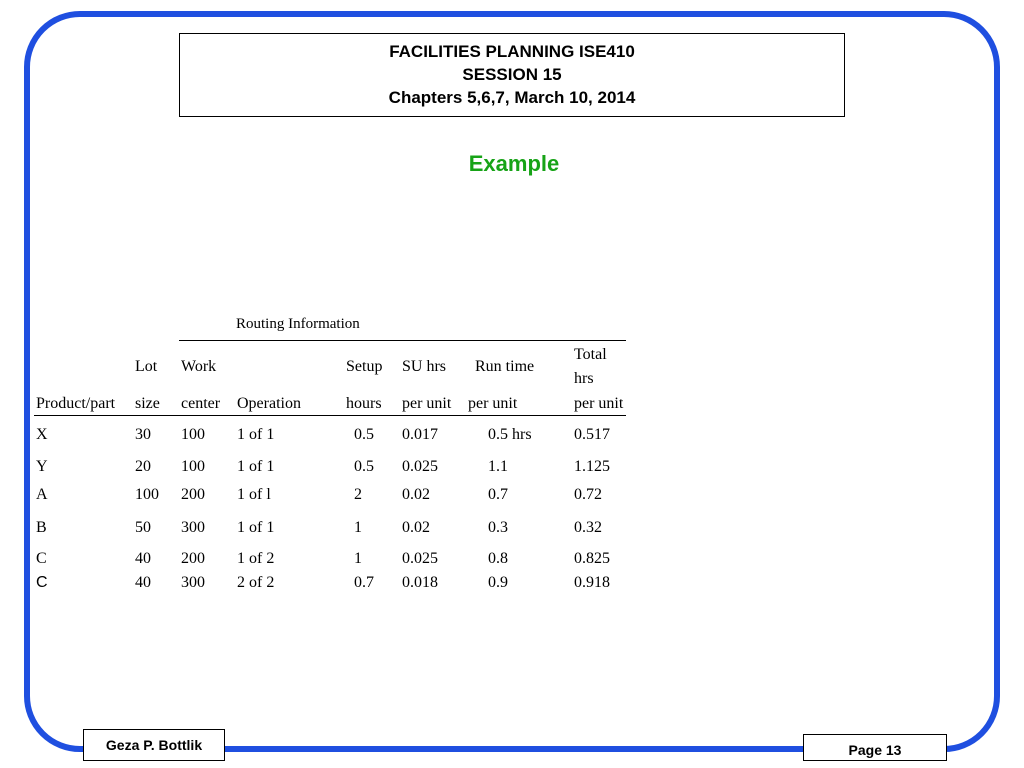 This screenshot has width=1024, height=768. Describe the element at coordinates (493, 403) in the screenshot. I see `header-run-line3: per unit` at that location.